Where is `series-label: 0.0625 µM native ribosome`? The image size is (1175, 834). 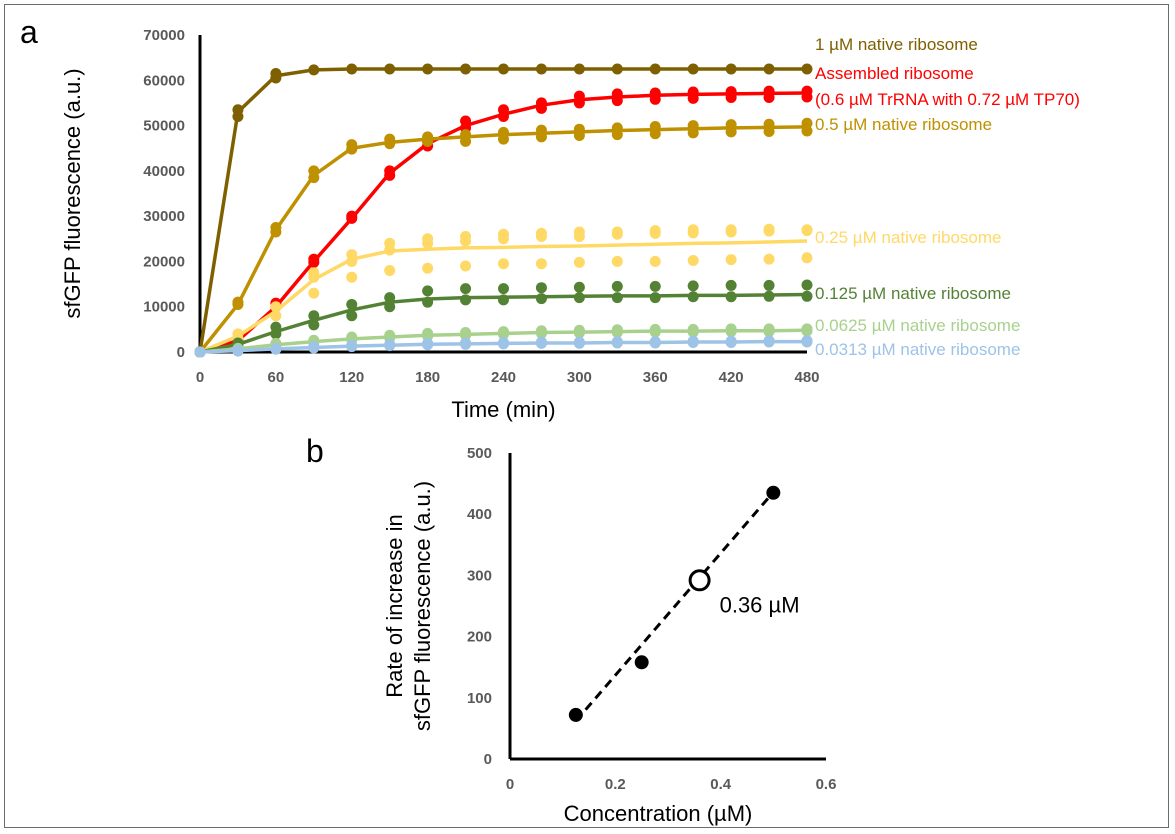 series-label: 0.0625 µM native ribosome is located at coordinates (917, 325).